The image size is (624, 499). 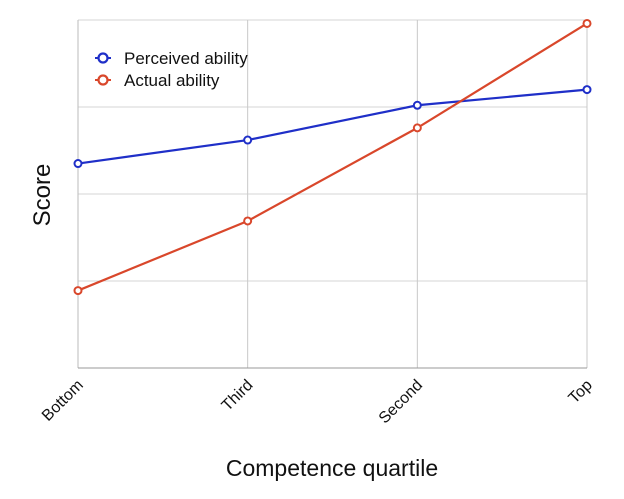 I want to click on x-tick-label: Top, so click(x=581, y=392).